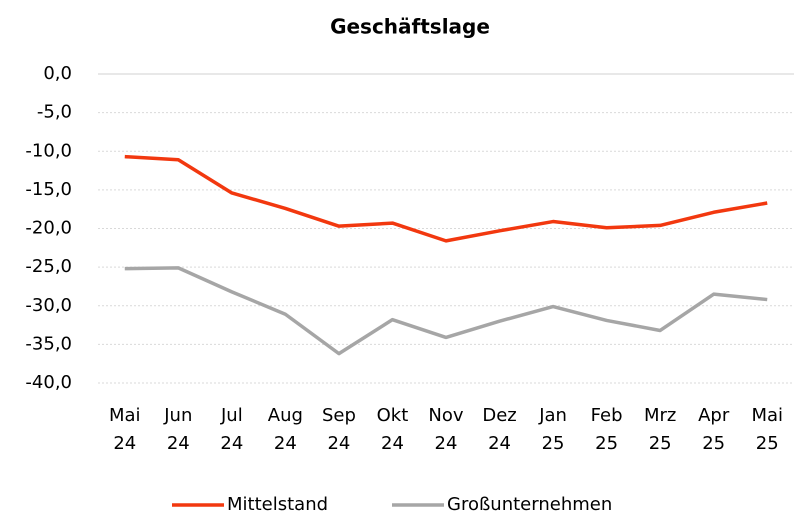  What do you see at coordinates (48, 189) in the screenshot?
I see `y-tick-label: -15,0` at bounding box center [48, 189].